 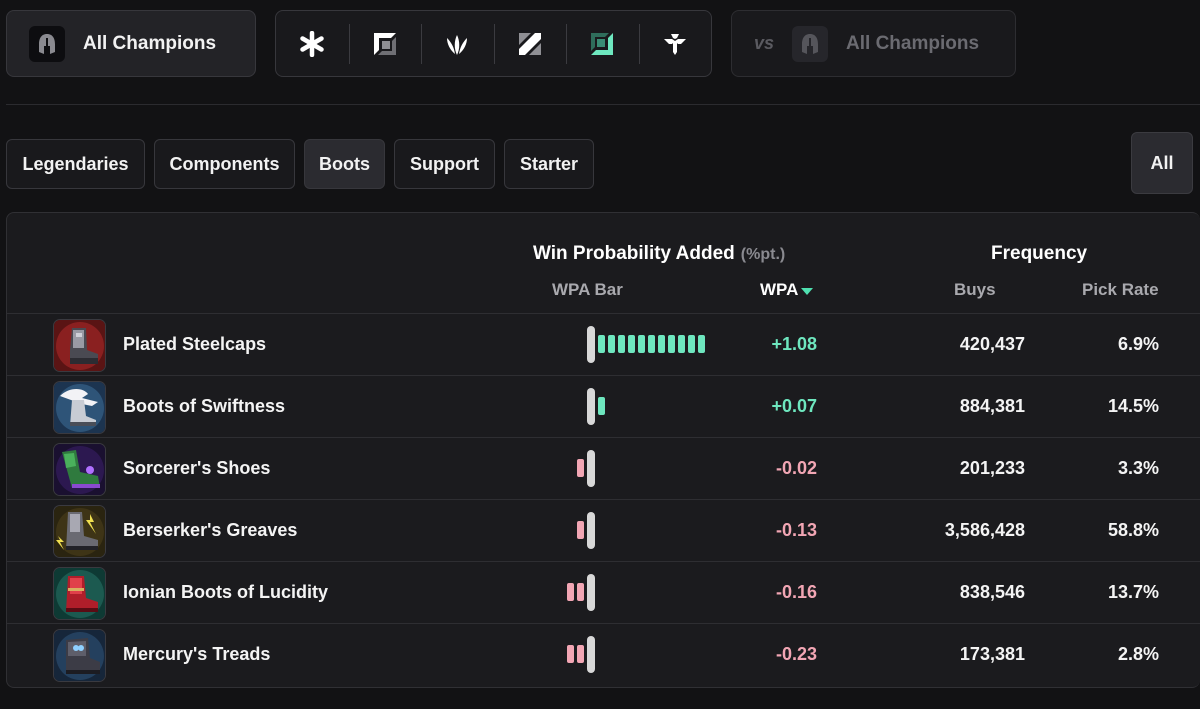 What do you see at coordinates (794, 406) in the screenshot?
I see `wpa-value: +0.07` at bounding box center [794, 406].